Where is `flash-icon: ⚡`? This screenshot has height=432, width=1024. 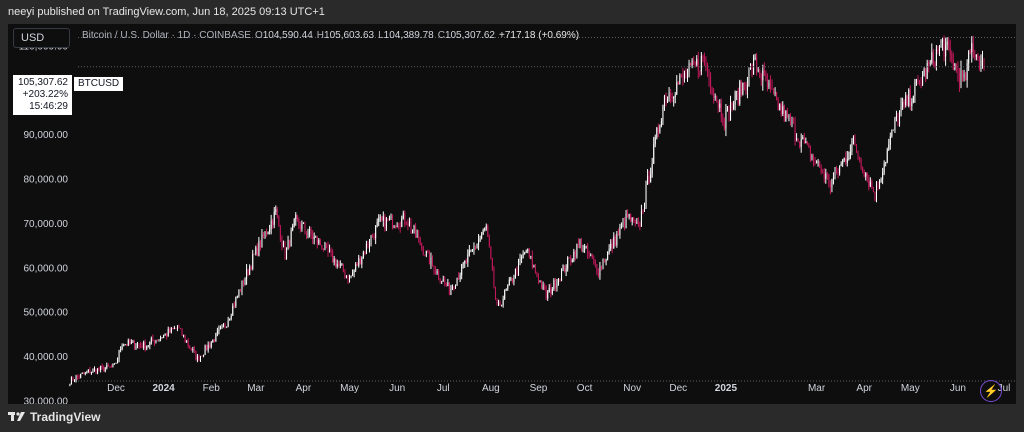 flash-icon: ⚡ is located at coordinates (991, 391).